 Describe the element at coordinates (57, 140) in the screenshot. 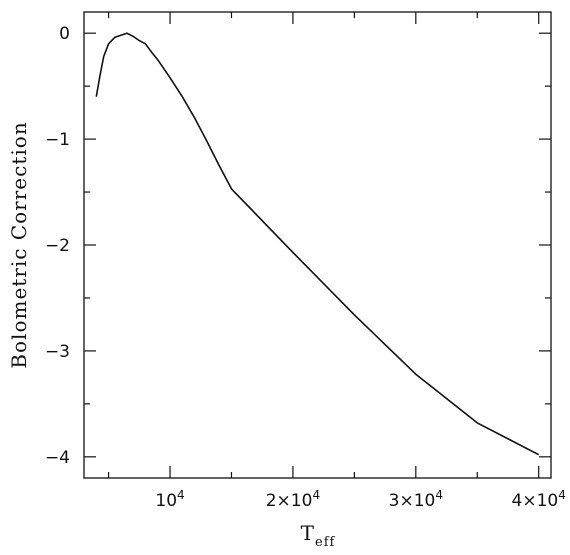

I see `y-tick-label: −1` at that location.